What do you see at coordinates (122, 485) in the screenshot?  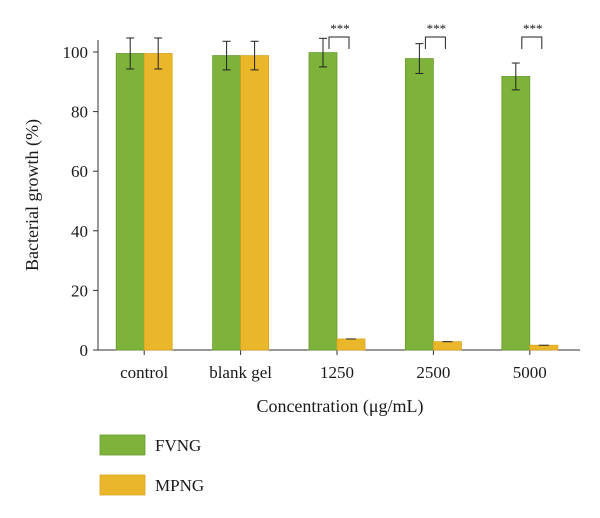 I see `legend-swatch-mpng` at bounding box center [122, 485].